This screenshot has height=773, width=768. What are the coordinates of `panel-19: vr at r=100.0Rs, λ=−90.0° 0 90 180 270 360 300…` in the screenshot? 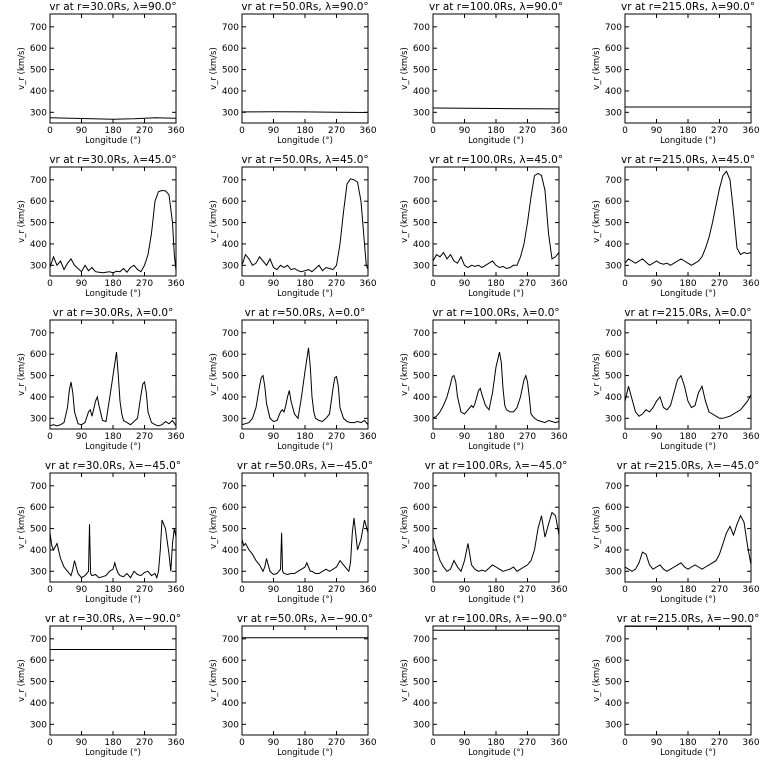 It's located at (484, 685).